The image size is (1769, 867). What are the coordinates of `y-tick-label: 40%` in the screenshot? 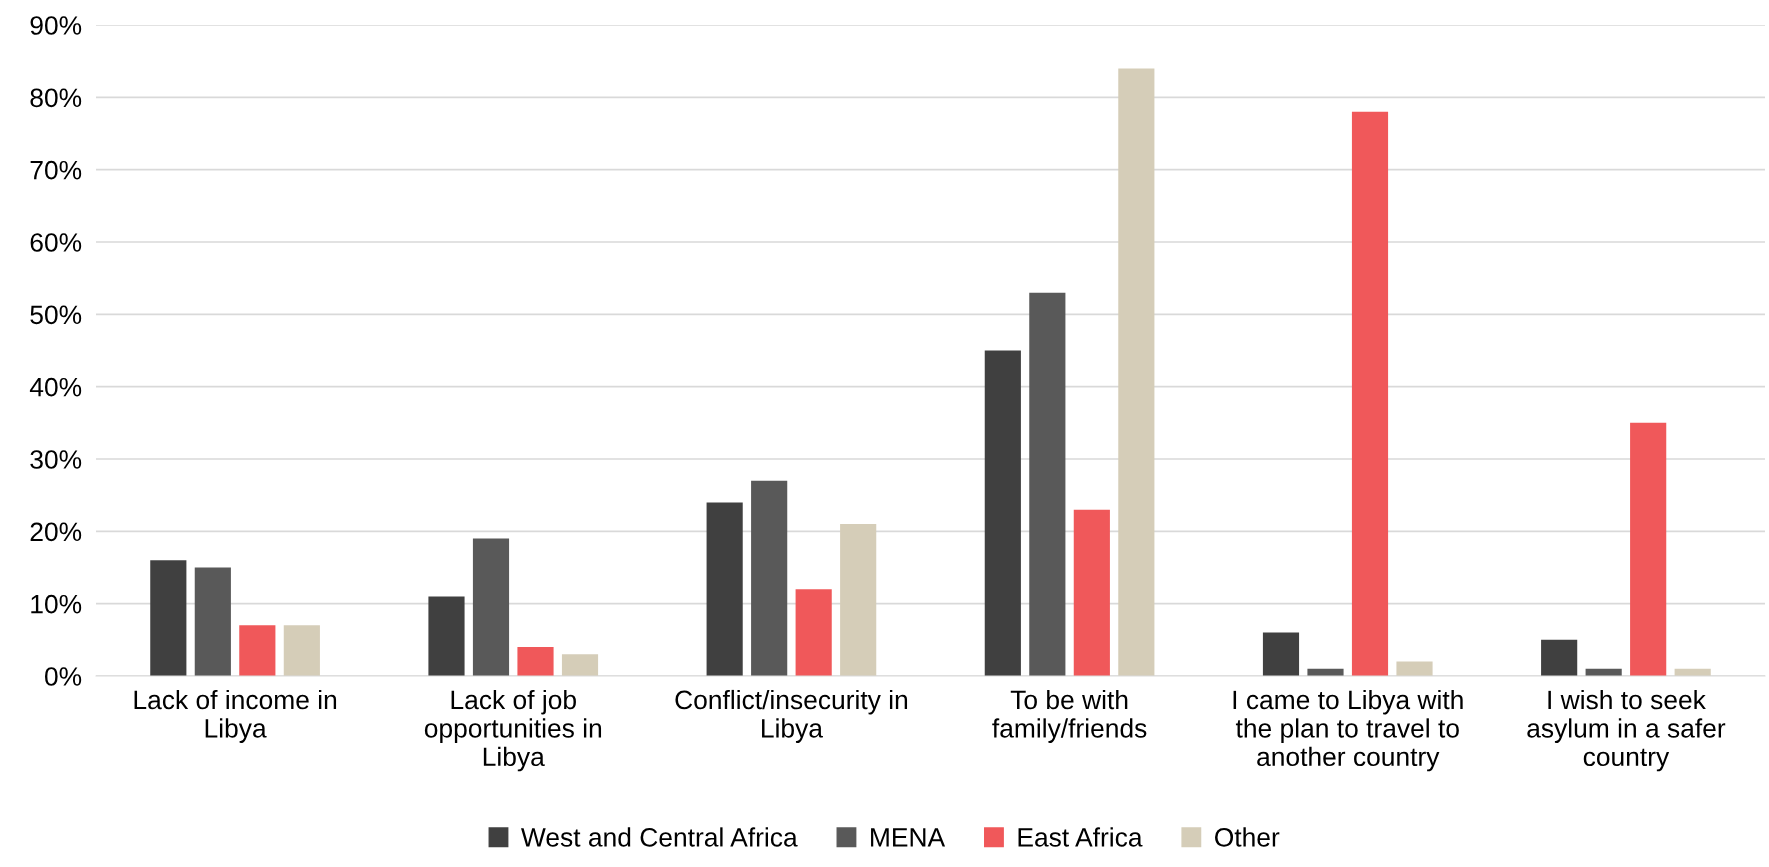 It's located at (55, 387).